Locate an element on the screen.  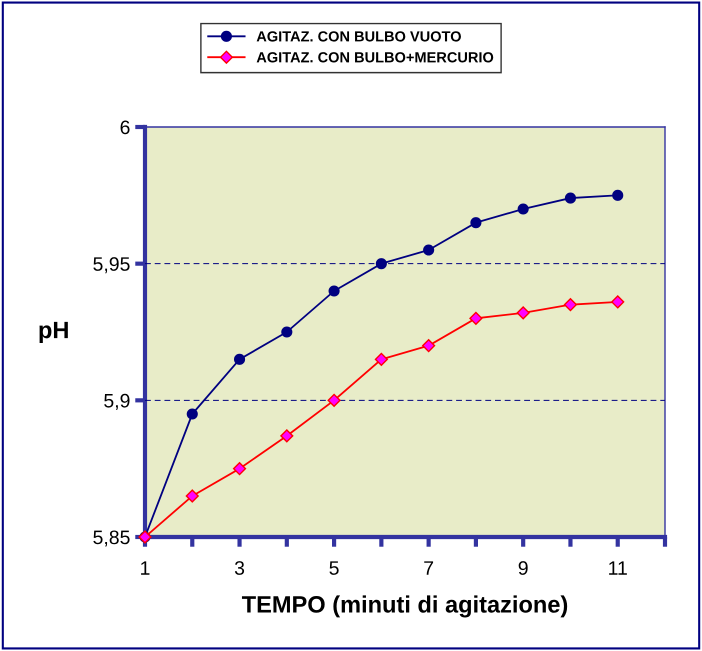
x-tick-label: 11 is located at coordinates (618, 568).